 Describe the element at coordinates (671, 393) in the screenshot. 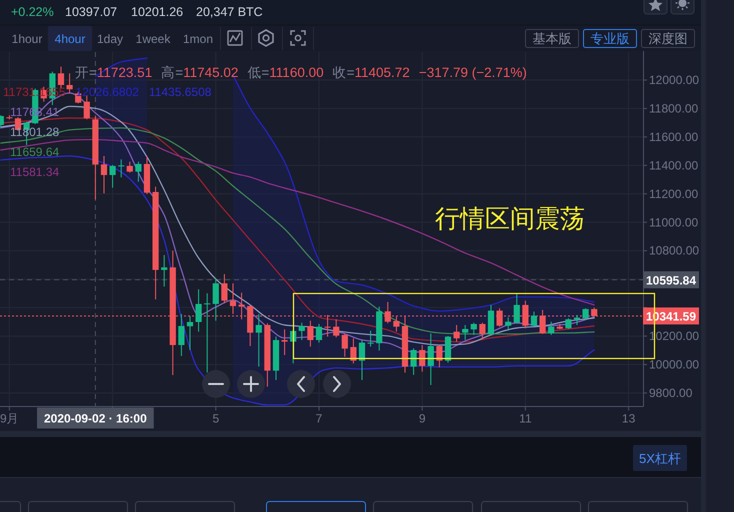

I see `y-tick-label: 9800.00` at that location.